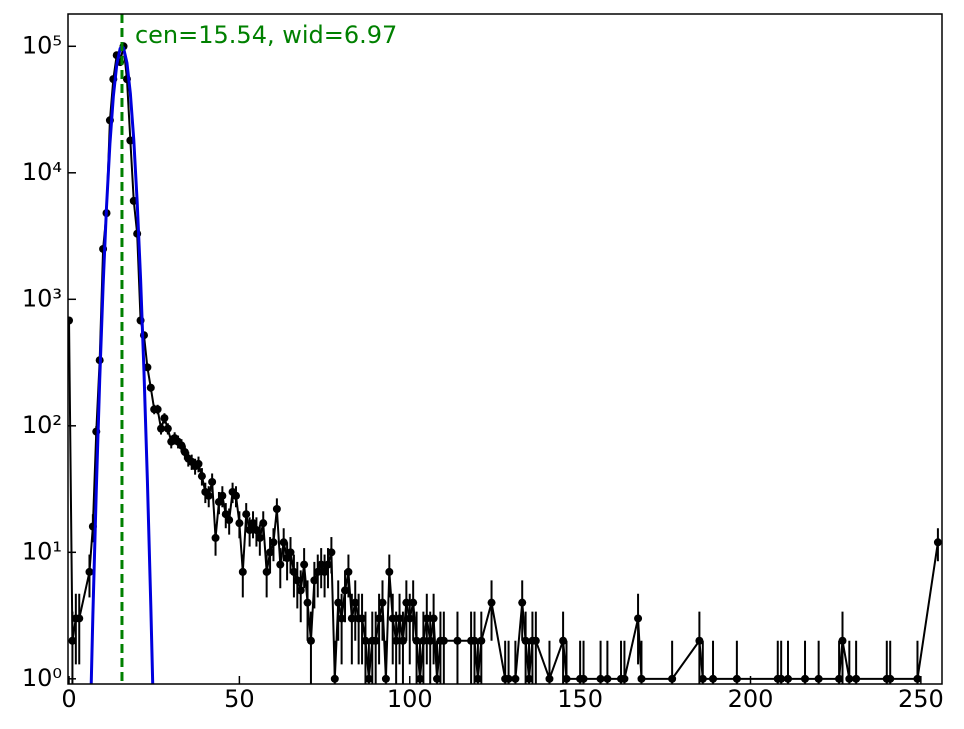 This screenshot has height=729, width=964. Describe the element at coordinates (42, 172) in the screenshot. I see `y-tick-label: 10⁴` at that location.